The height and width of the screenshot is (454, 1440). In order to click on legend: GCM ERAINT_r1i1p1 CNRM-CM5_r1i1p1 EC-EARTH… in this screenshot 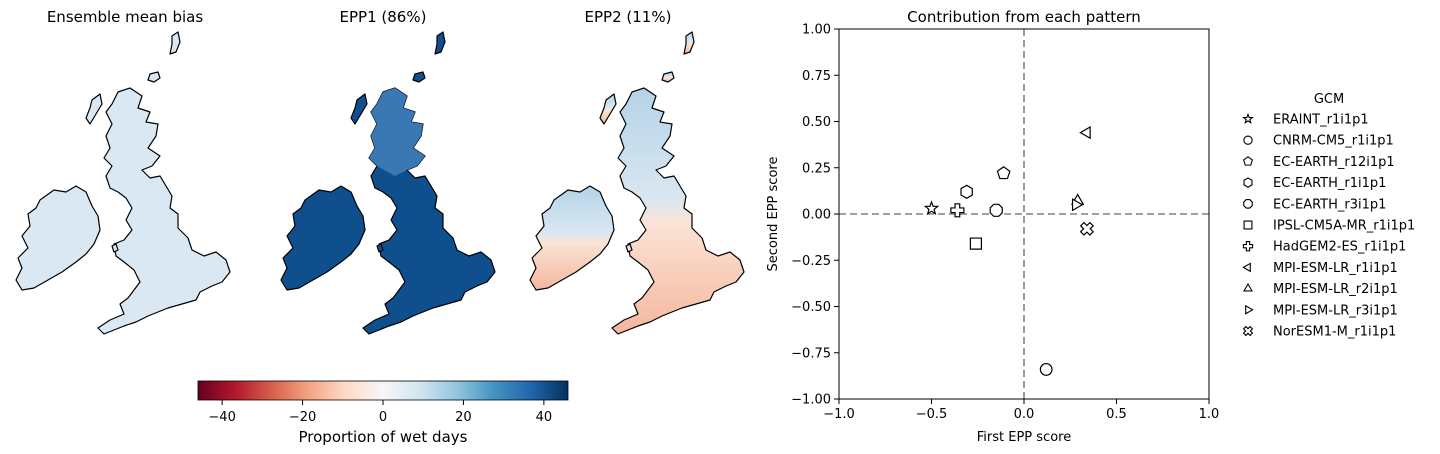, I will do `click(1328, 216)`.